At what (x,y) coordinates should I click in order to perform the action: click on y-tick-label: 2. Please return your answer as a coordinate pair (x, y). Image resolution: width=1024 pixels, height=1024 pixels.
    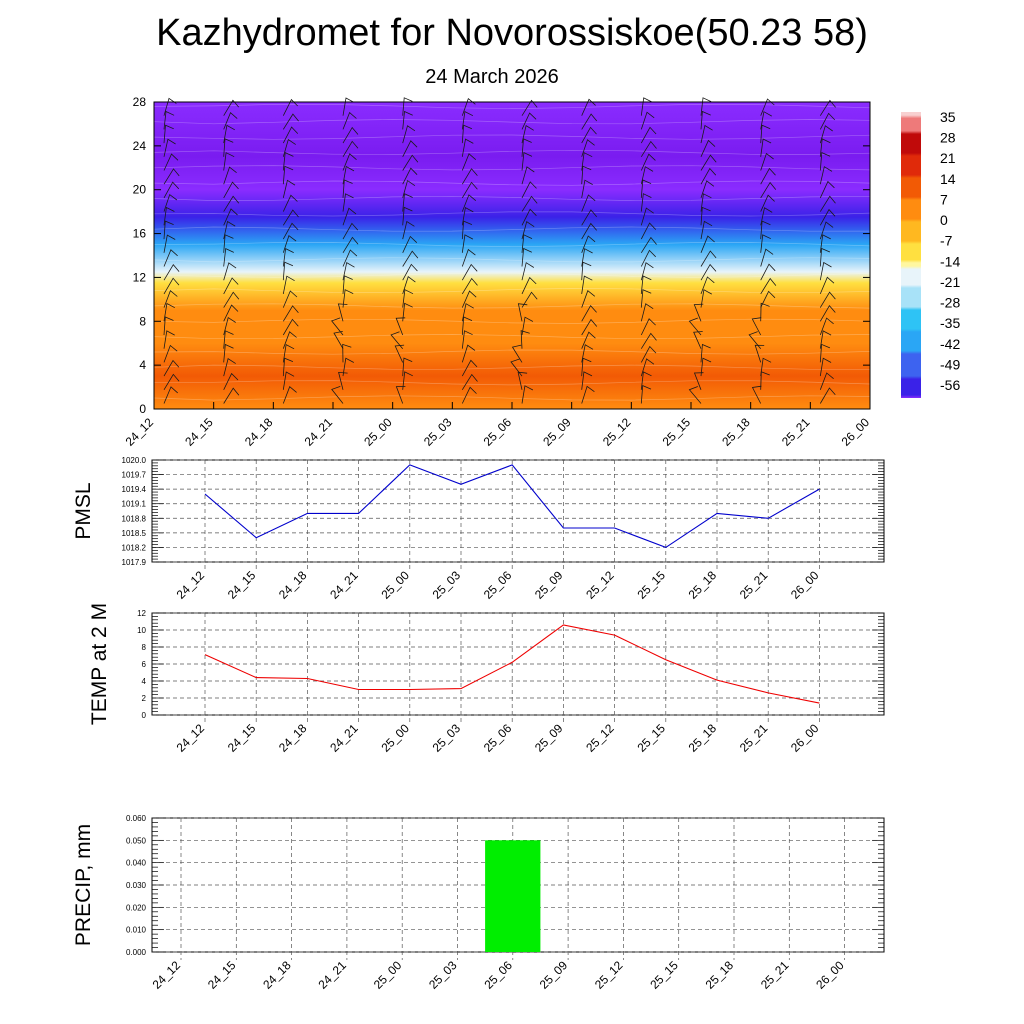
    Looking at the image, I should click on (144, 698).